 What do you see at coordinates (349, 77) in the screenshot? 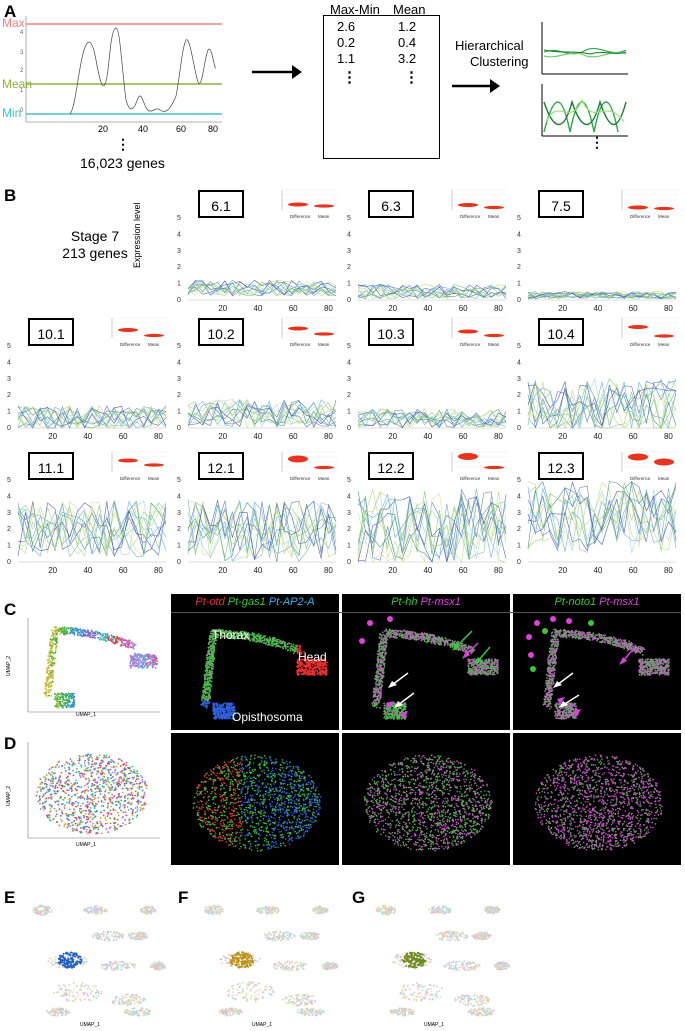
I see `table-ellipsis: ⋮` at bounding box center [349, 77].